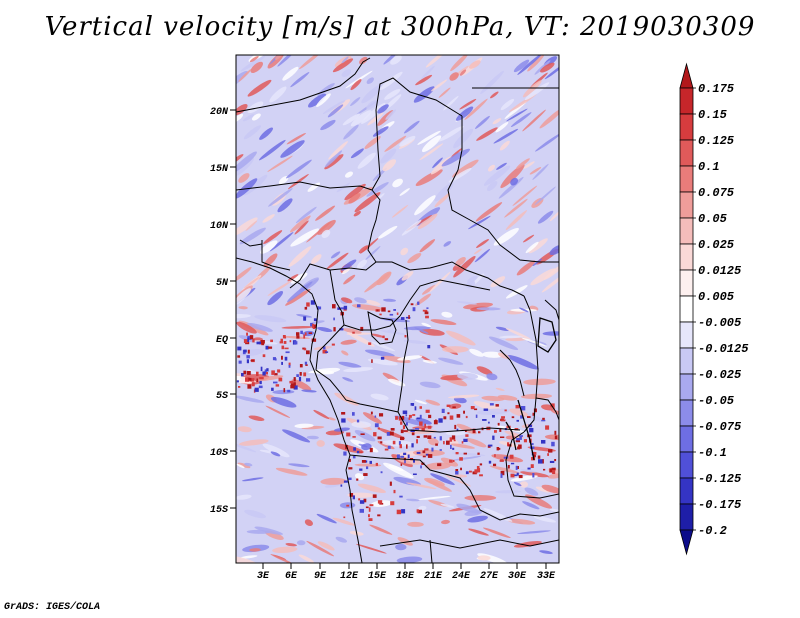 The image size is (800, 618). Describe the element at coordinates (686, 75) in the screenshot. I see `colorbar-top-arrow` at that location.